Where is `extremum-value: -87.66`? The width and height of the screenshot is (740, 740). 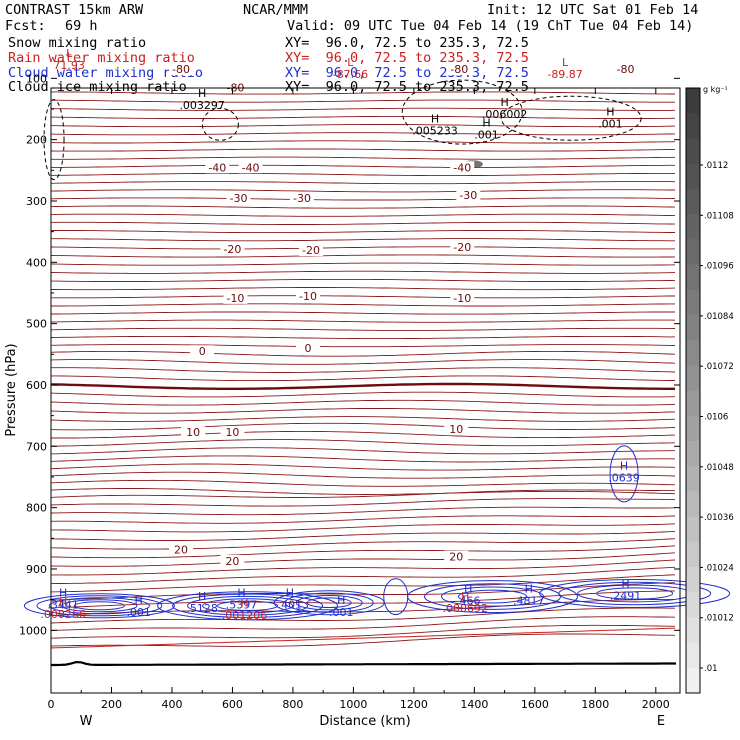 extremum-value: -87.66 is located at coordinates (350, 74).